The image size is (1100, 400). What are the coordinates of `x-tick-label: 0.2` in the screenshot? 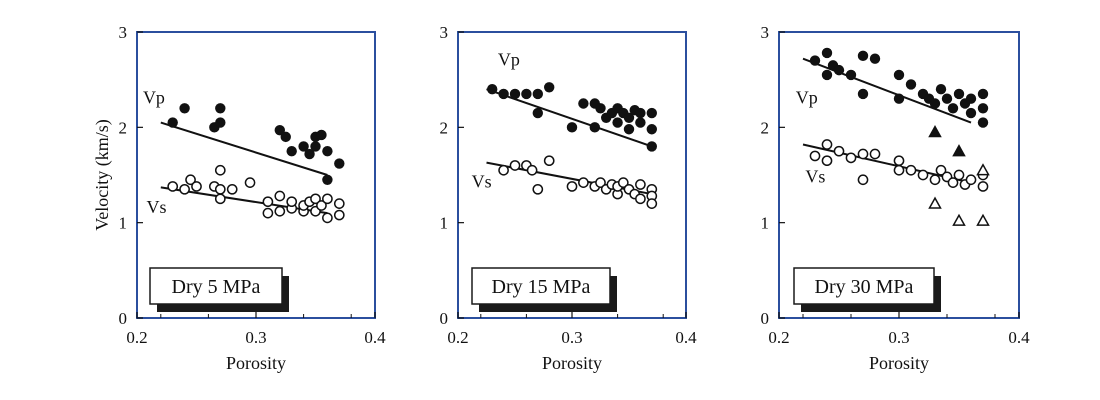 It's located at (778, 337).